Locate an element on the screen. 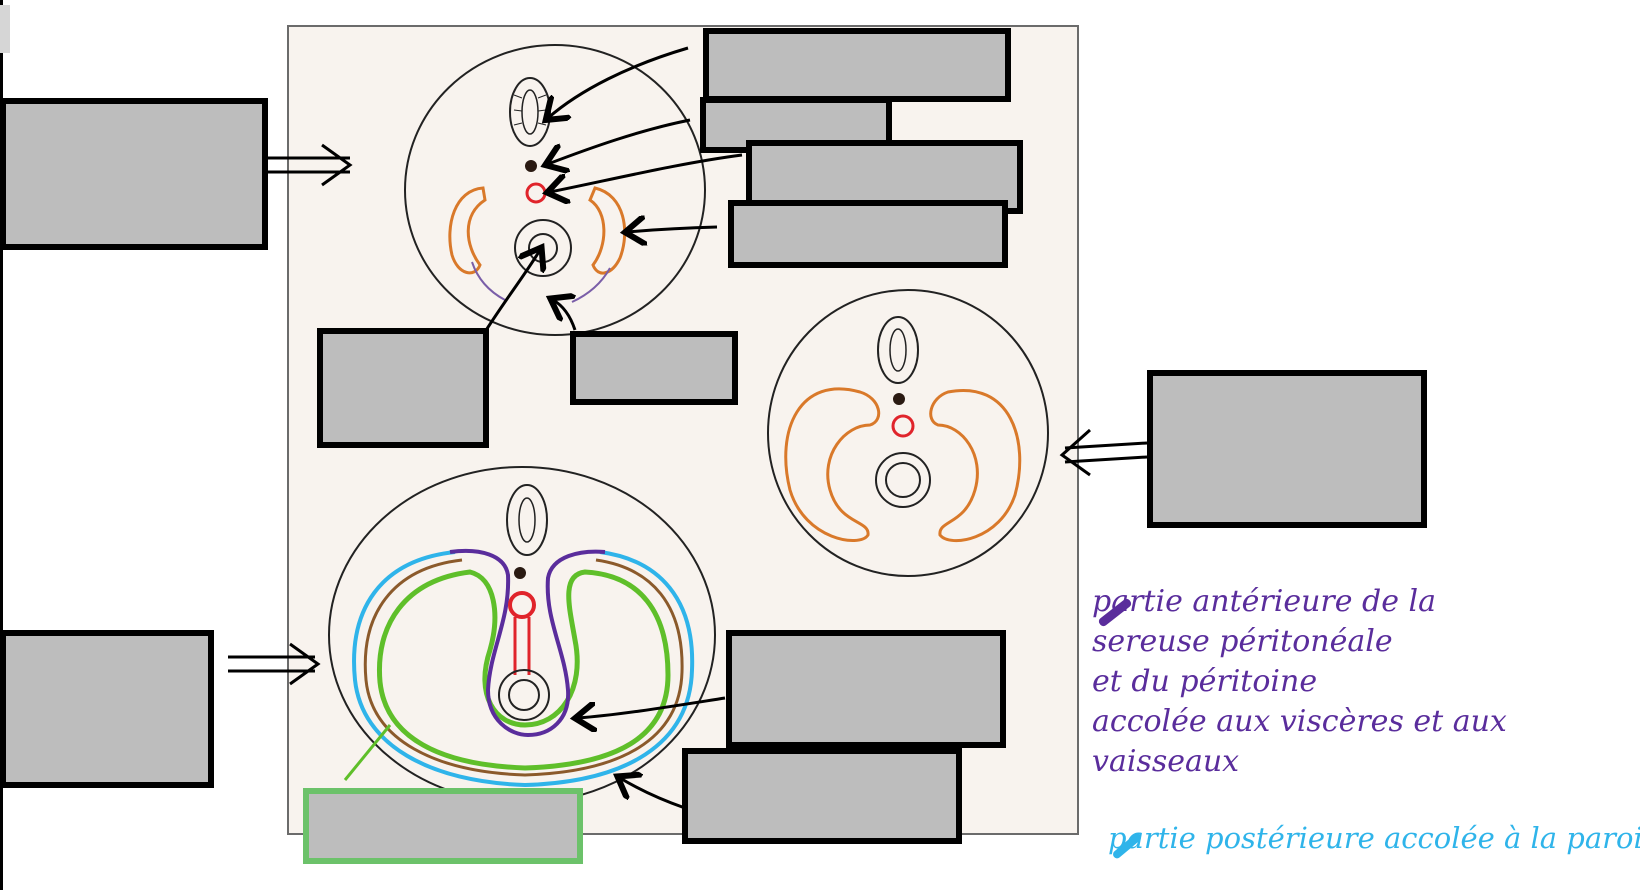 Image resolution: width=1640 pixels, height=890 pixels. notochord-bottom is located at coordinates (520, 573).